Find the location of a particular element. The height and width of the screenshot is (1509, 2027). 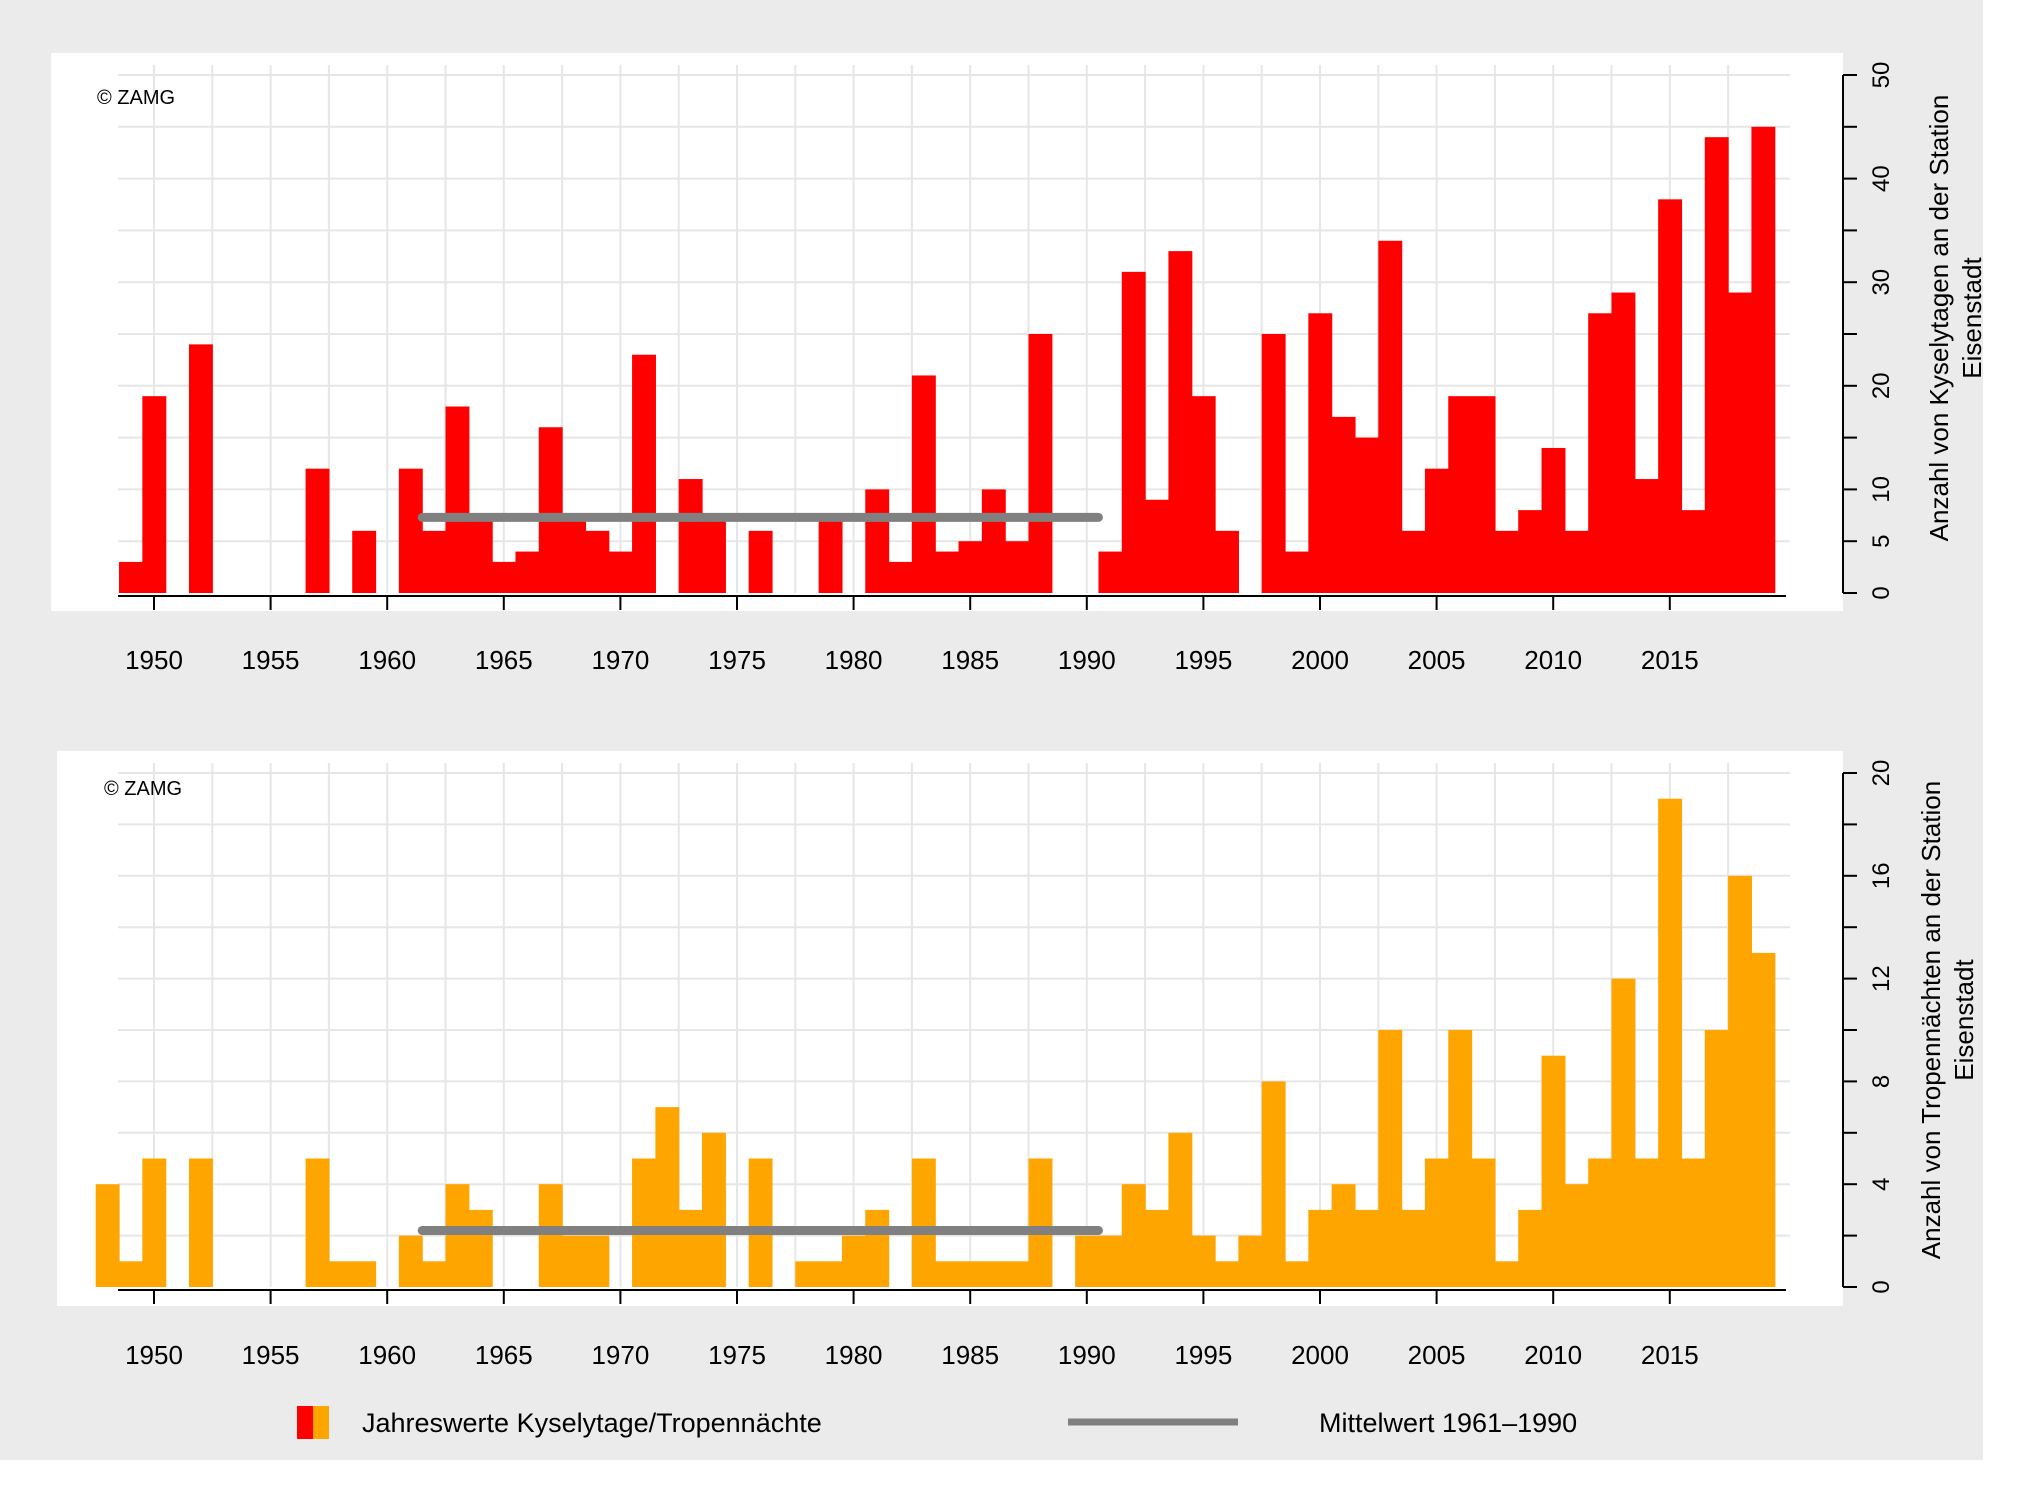

y-tick-label: 16 is located at coordinates (1881, 875).